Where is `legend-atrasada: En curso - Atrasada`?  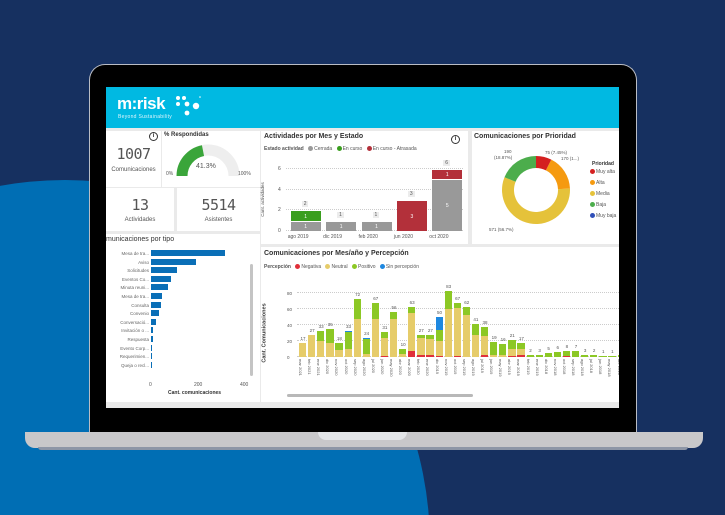
legend-atrasada: En curso - Atrasada is located at coordinates (394, 149).